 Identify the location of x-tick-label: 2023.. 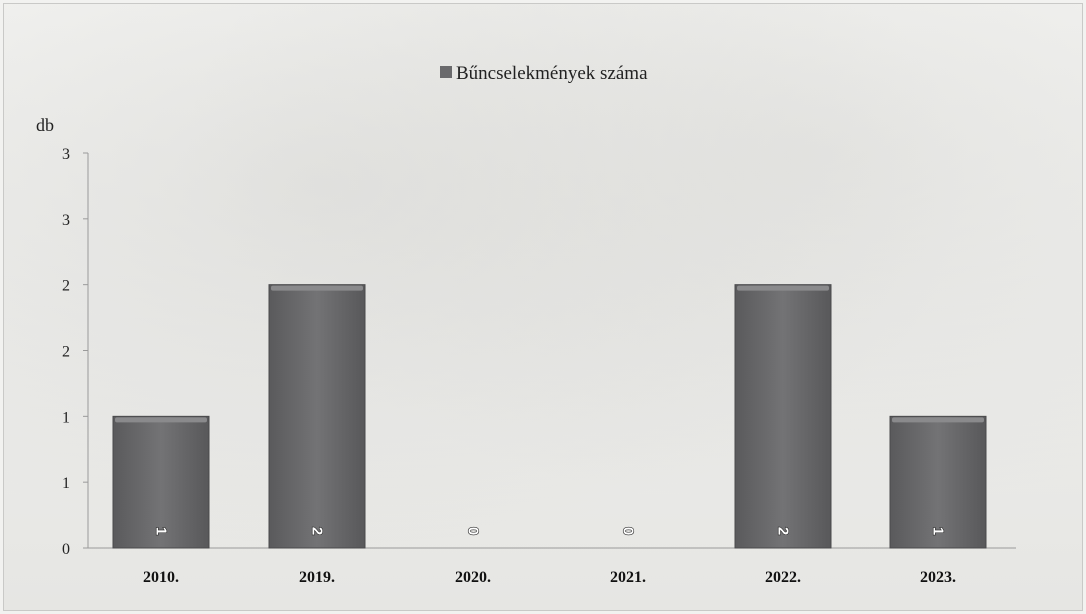
(938, 577).